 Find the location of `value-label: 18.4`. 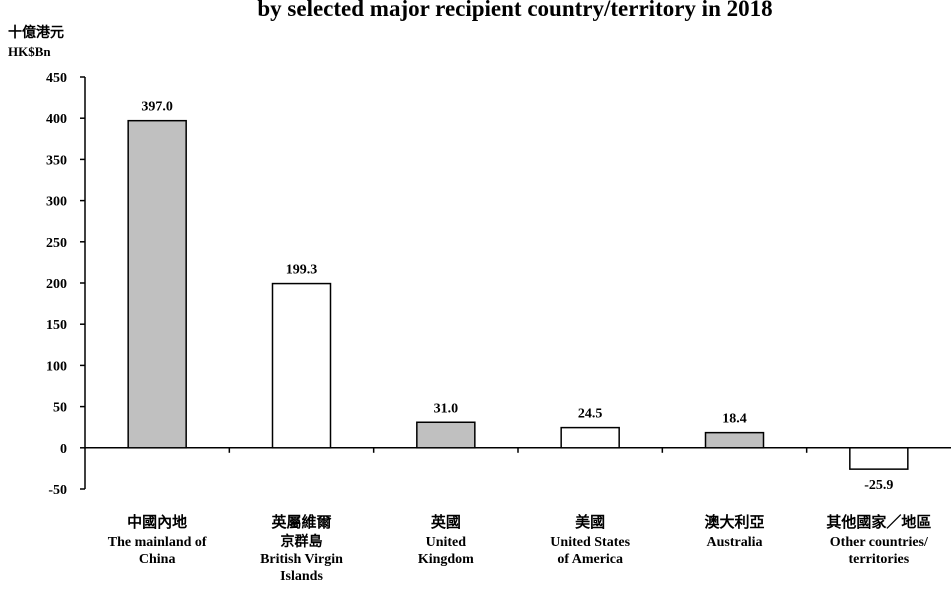

value-label: 18.4 is located at coordinates (734, 419).